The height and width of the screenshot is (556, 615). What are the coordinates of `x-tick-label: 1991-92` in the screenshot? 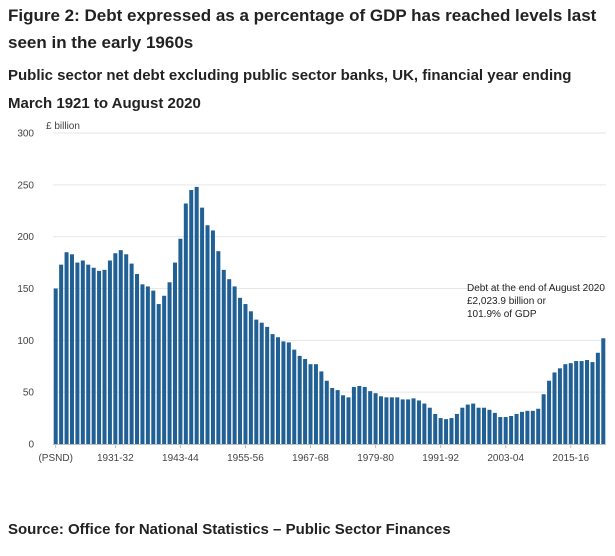 It's located at (440, 458).